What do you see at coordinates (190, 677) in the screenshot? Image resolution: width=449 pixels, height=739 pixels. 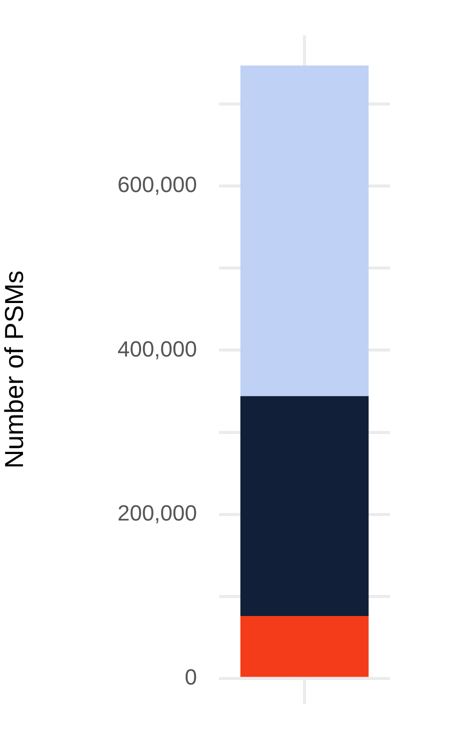 I see `y-tick-label: 0` at bounding box center [190, 677].